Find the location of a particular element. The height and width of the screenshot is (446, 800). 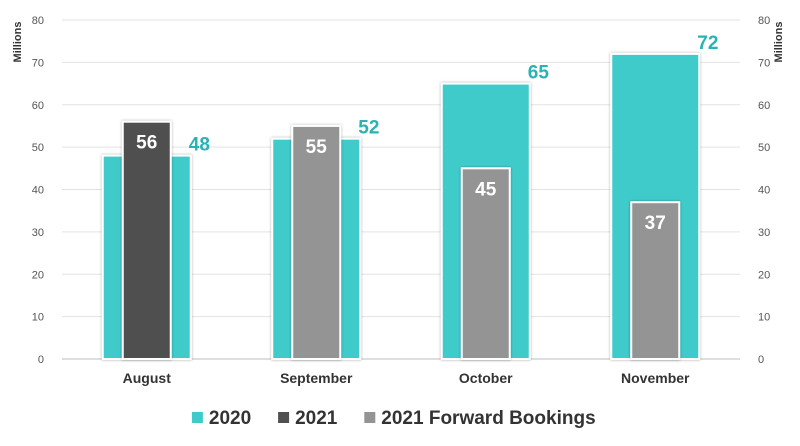

legend-label: 2021 is located at coordinates (316, 418).